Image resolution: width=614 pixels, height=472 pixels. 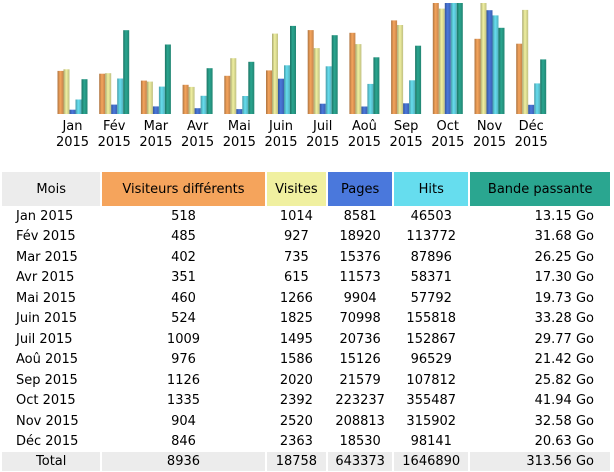 I want to click on cell-month: Total, so click(x=51, y=461).